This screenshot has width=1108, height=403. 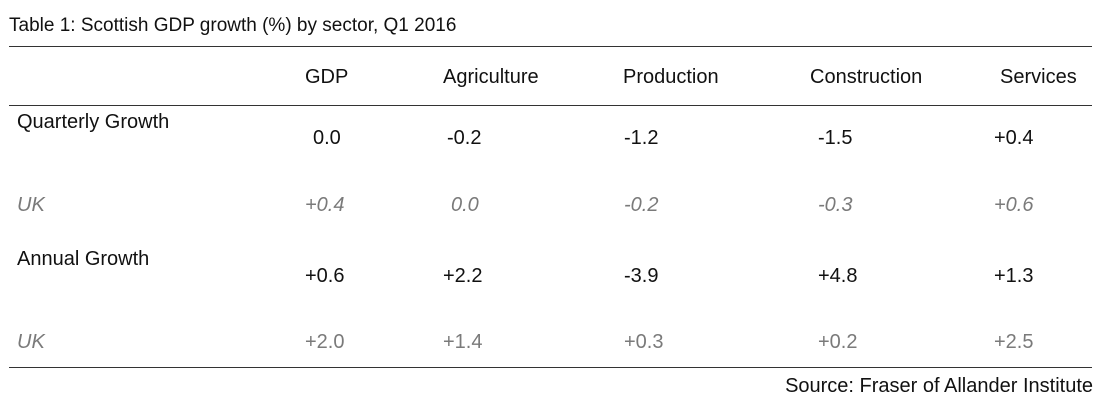 I want to click on table-cell: +2.5, so click(x=1014, y=342).